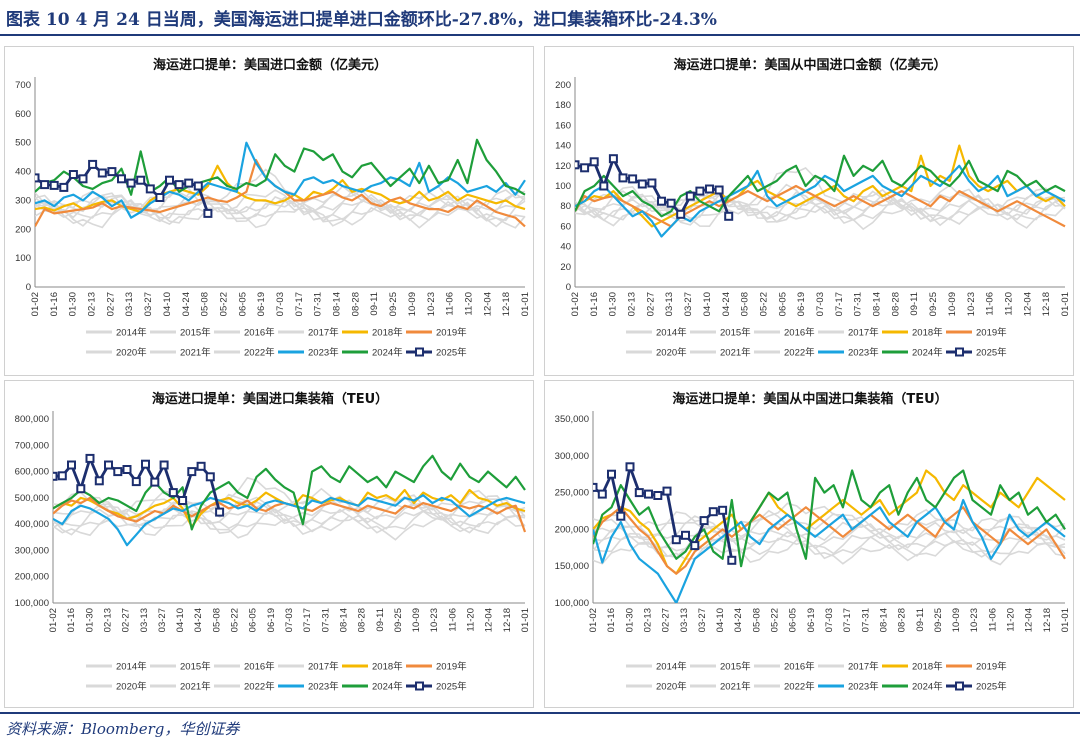 The width and height of the screenshot is (1080, 752). I want to click on legend-label: 2021年, so click(195, 687).